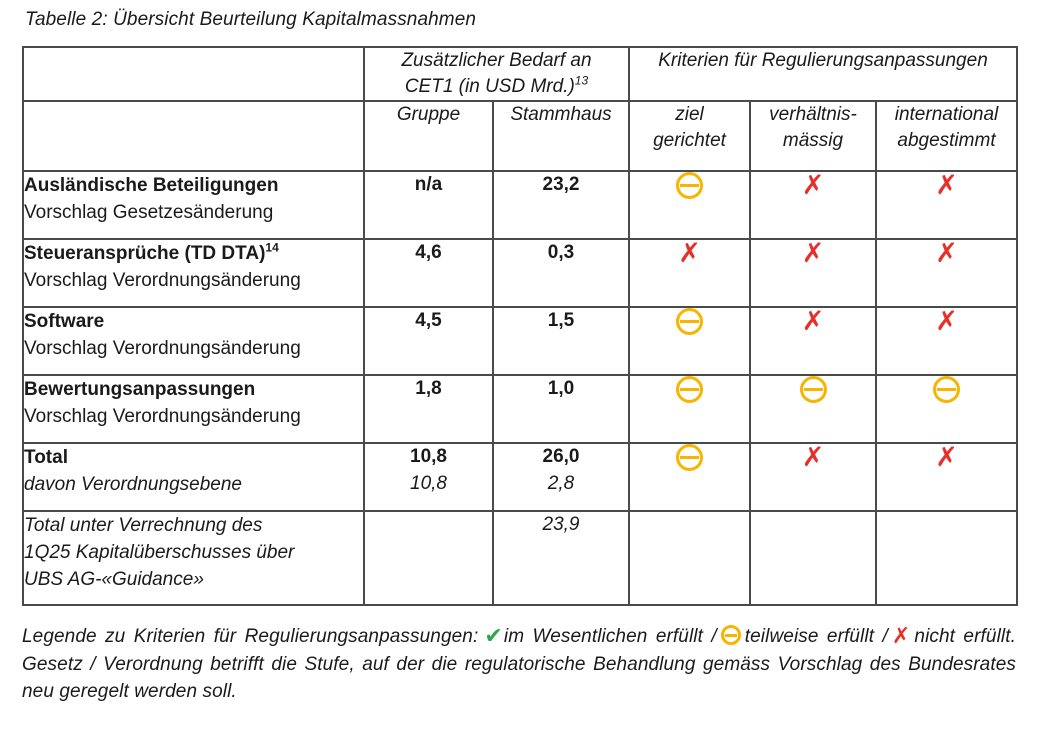  Describe the element at coordinates (493, 636) in the screenshot. I see `check-icon: ✔` at that location.